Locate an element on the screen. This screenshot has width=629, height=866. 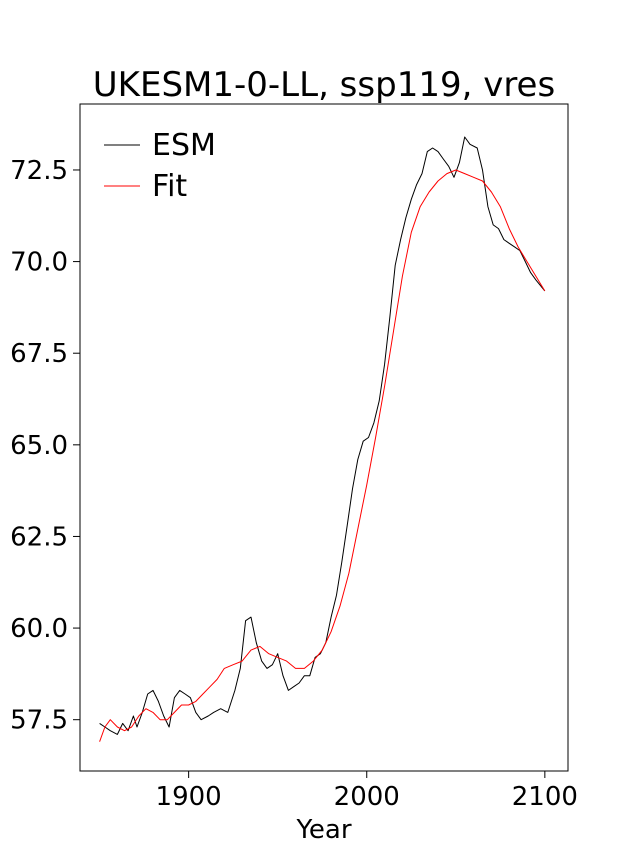
y-tick-label: 72.5 is located at coordinates (39, 171).